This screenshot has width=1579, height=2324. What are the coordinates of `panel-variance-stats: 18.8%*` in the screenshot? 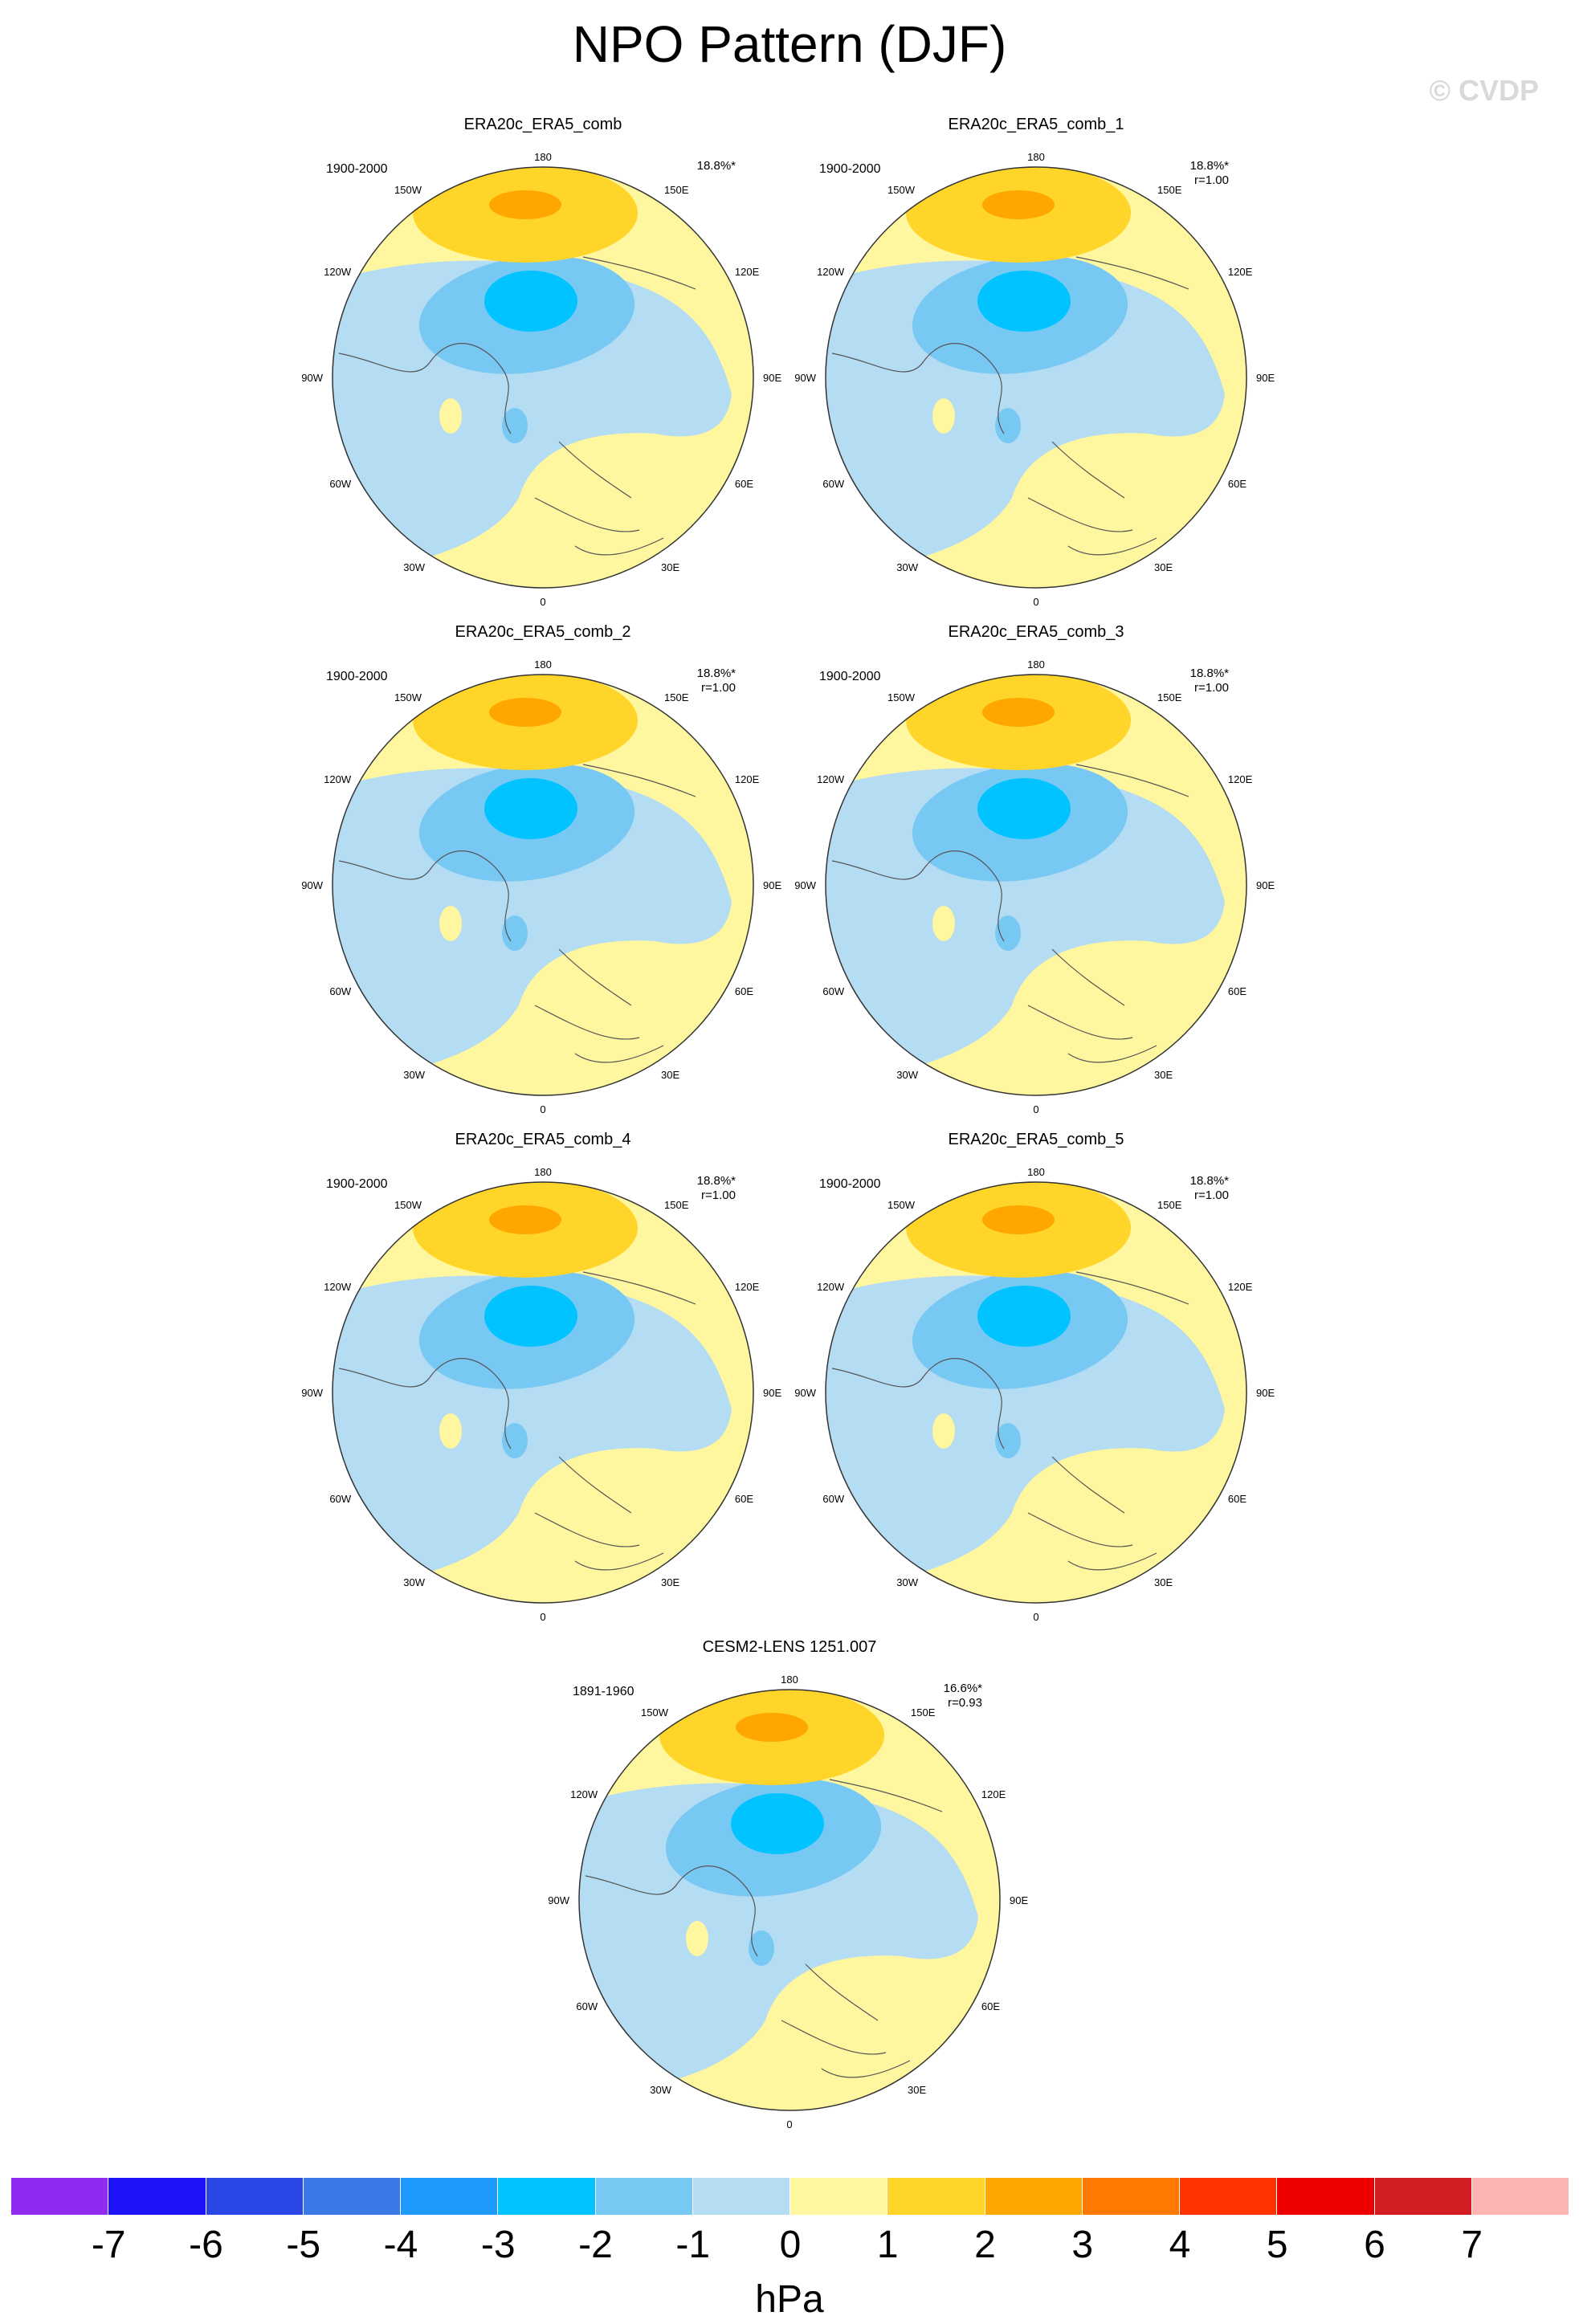 It's located at (699, 166).